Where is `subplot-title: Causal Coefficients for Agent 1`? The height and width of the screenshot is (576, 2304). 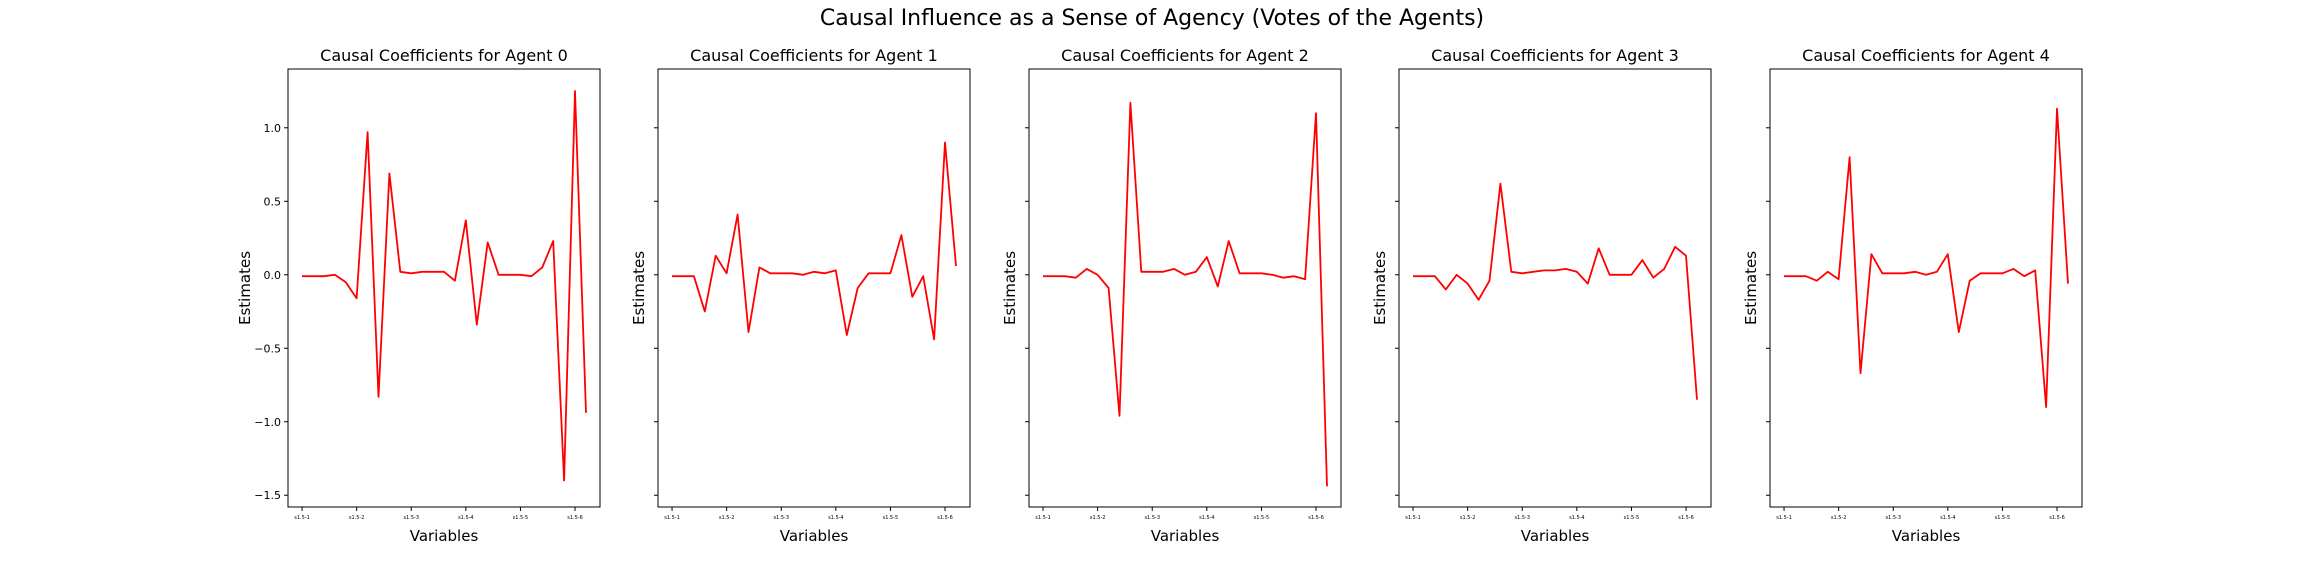 subplot-title: Causal Coefficients for Agent 1 is located at coordinates (814, 55).